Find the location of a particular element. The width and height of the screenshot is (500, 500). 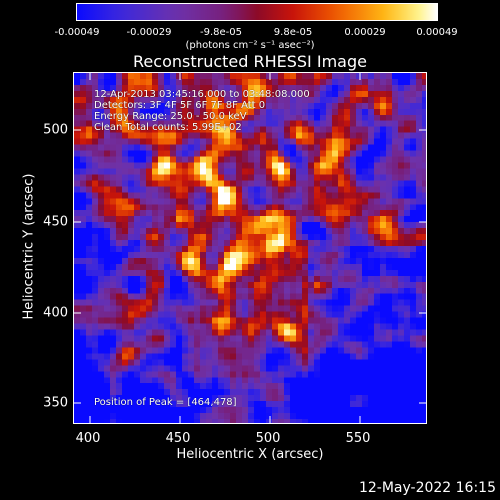

info-clean: Clean Total counts: 5.99E+02 is located at coordinates (168, 127).